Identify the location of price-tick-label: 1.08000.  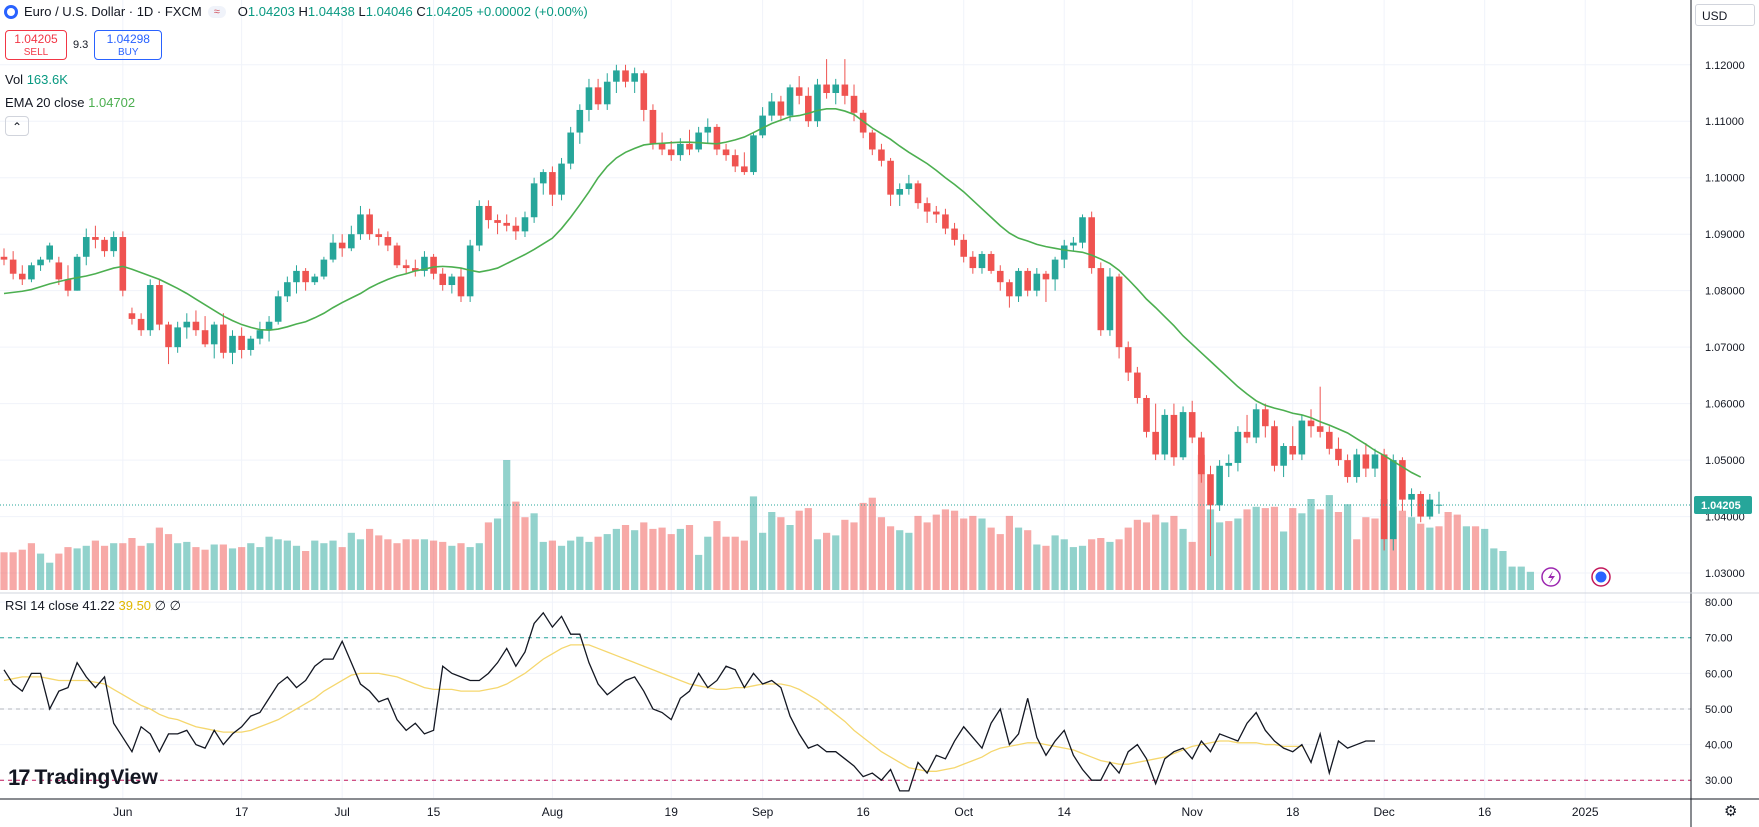
(1725, 292).